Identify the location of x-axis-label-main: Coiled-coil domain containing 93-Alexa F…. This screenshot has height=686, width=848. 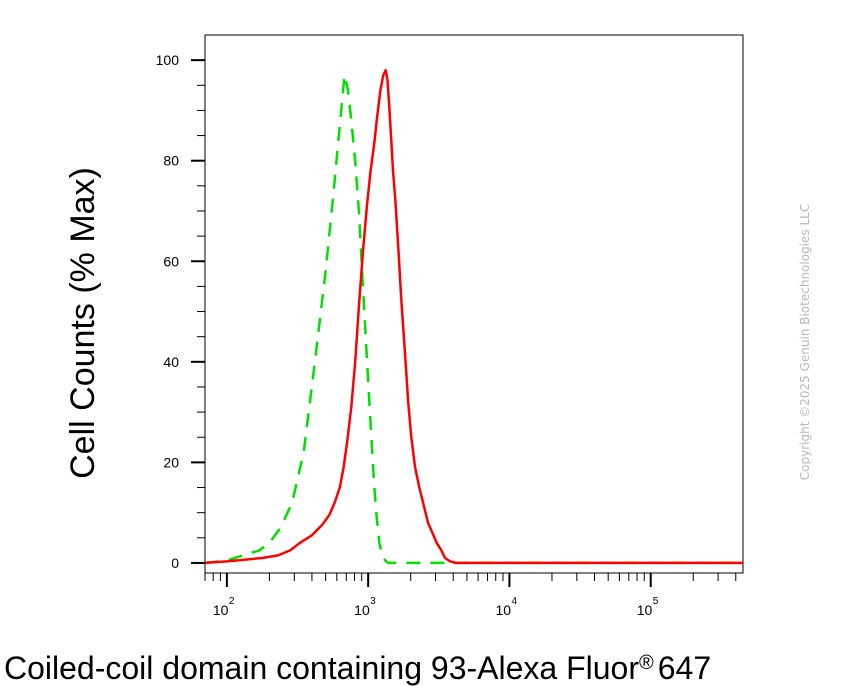
(321, 668).